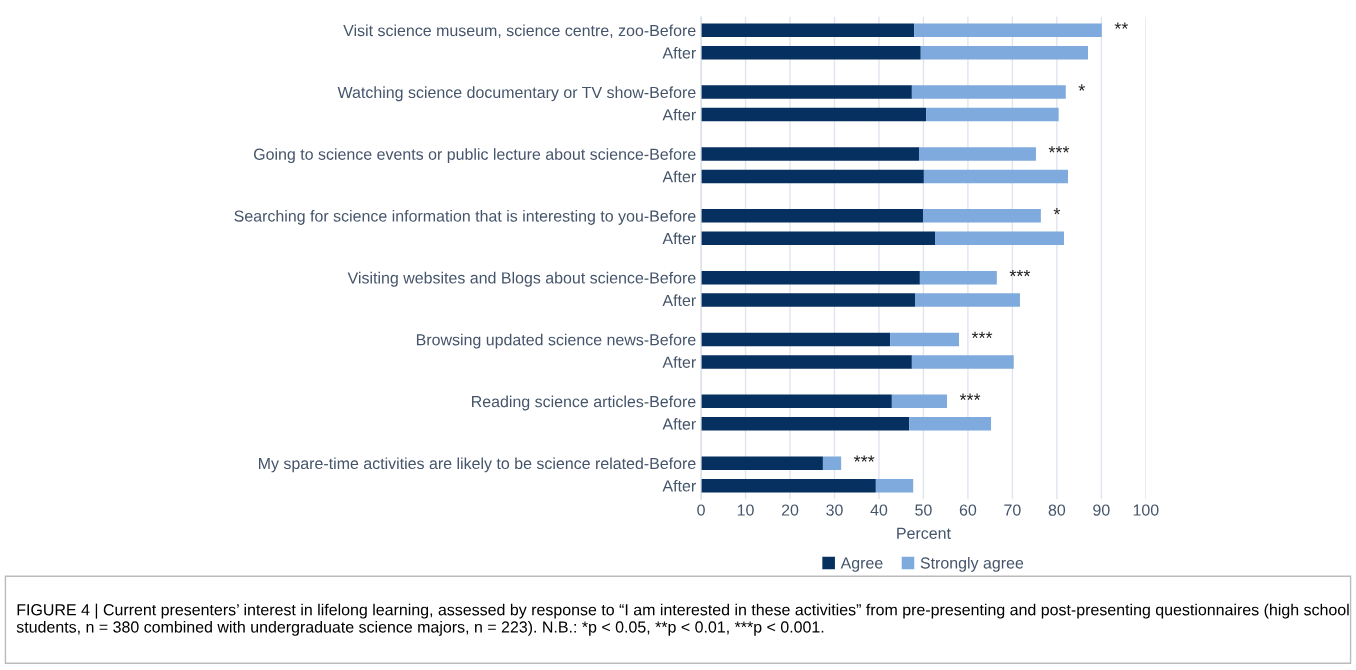  Describe the element at coordinates (584, 403) in the screenshot. I see `y-tick-label: Reading science articles-Before` at that location.